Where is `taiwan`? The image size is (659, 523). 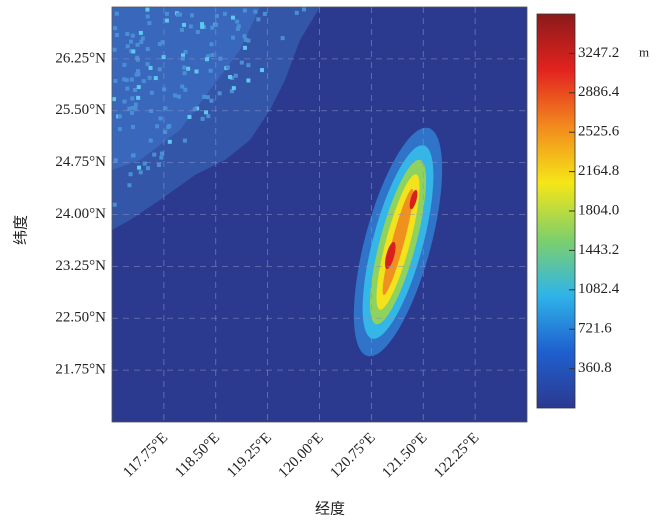 taiwan is located at coordinates (398, 242).